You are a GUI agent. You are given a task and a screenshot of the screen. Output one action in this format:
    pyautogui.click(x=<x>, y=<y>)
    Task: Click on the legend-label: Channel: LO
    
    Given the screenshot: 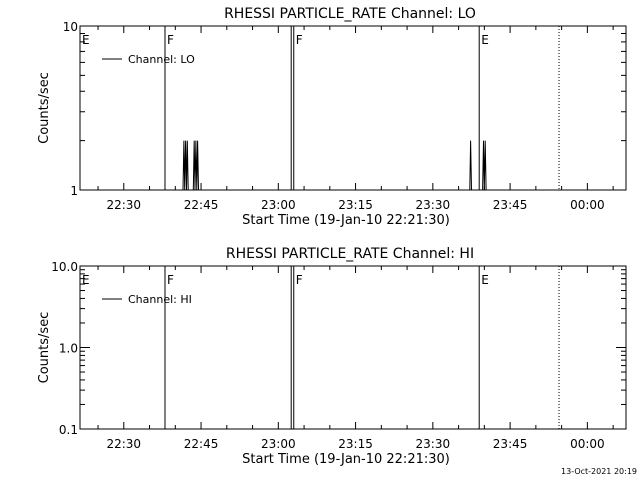 What is the action you would take?
    pyautogui.click(x=161, y=59)
    